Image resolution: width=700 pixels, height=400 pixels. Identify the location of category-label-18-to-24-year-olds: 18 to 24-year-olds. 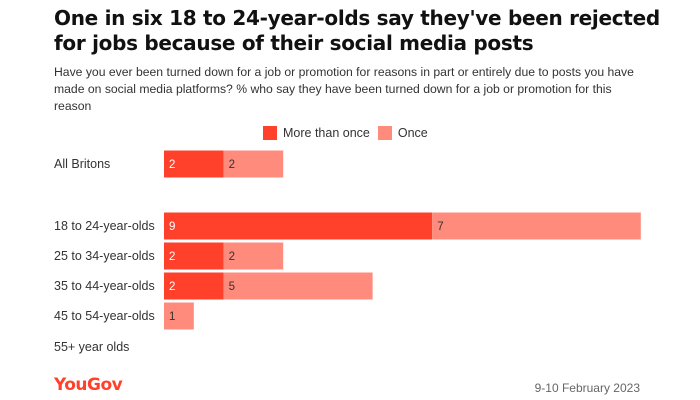
(104, 226).